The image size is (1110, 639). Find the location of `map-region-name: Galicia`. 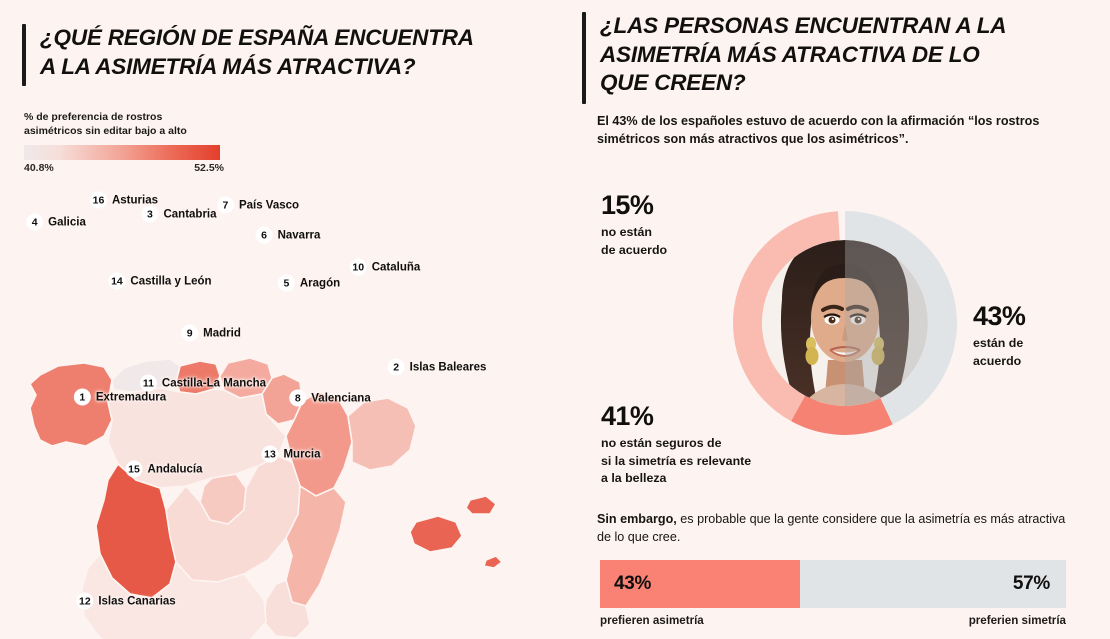

map-region-name: Galicia is located at coordinates (67, 222).